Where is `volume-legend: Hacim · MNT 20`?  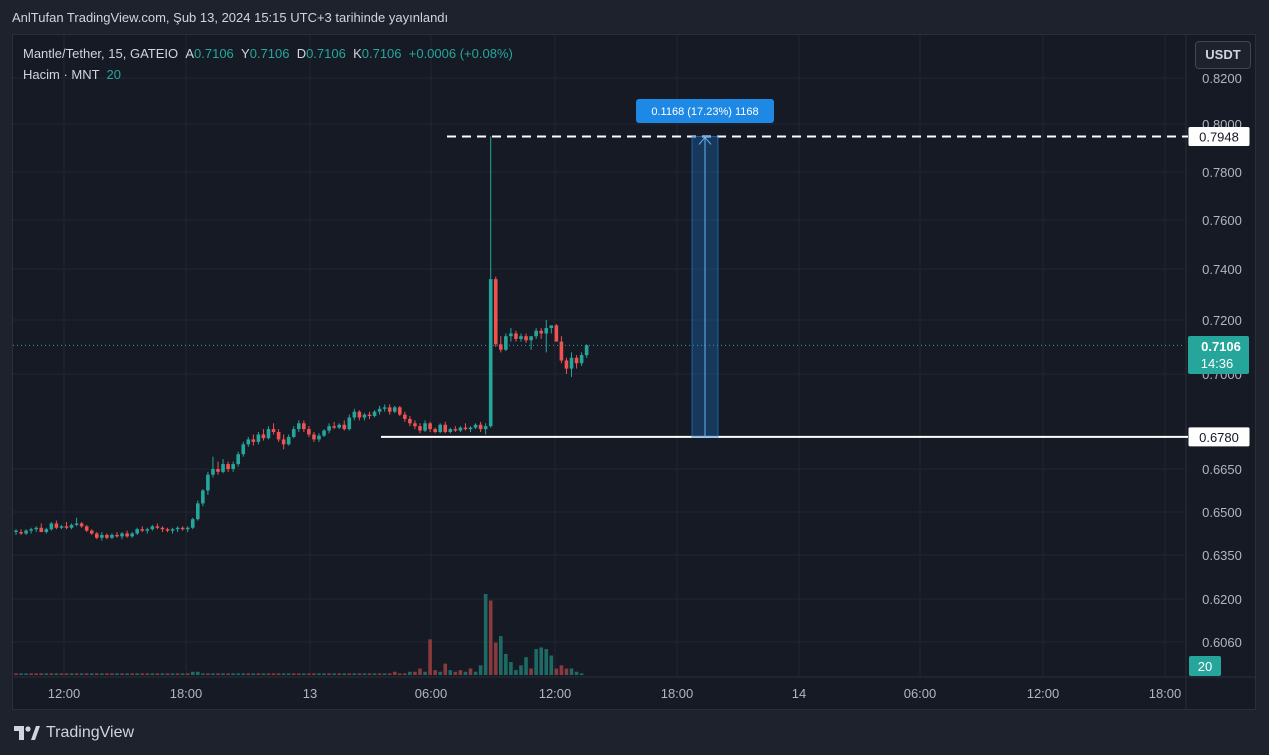 volume-legend: Hacim · MNT 20 is located at coordinates (72, 74).